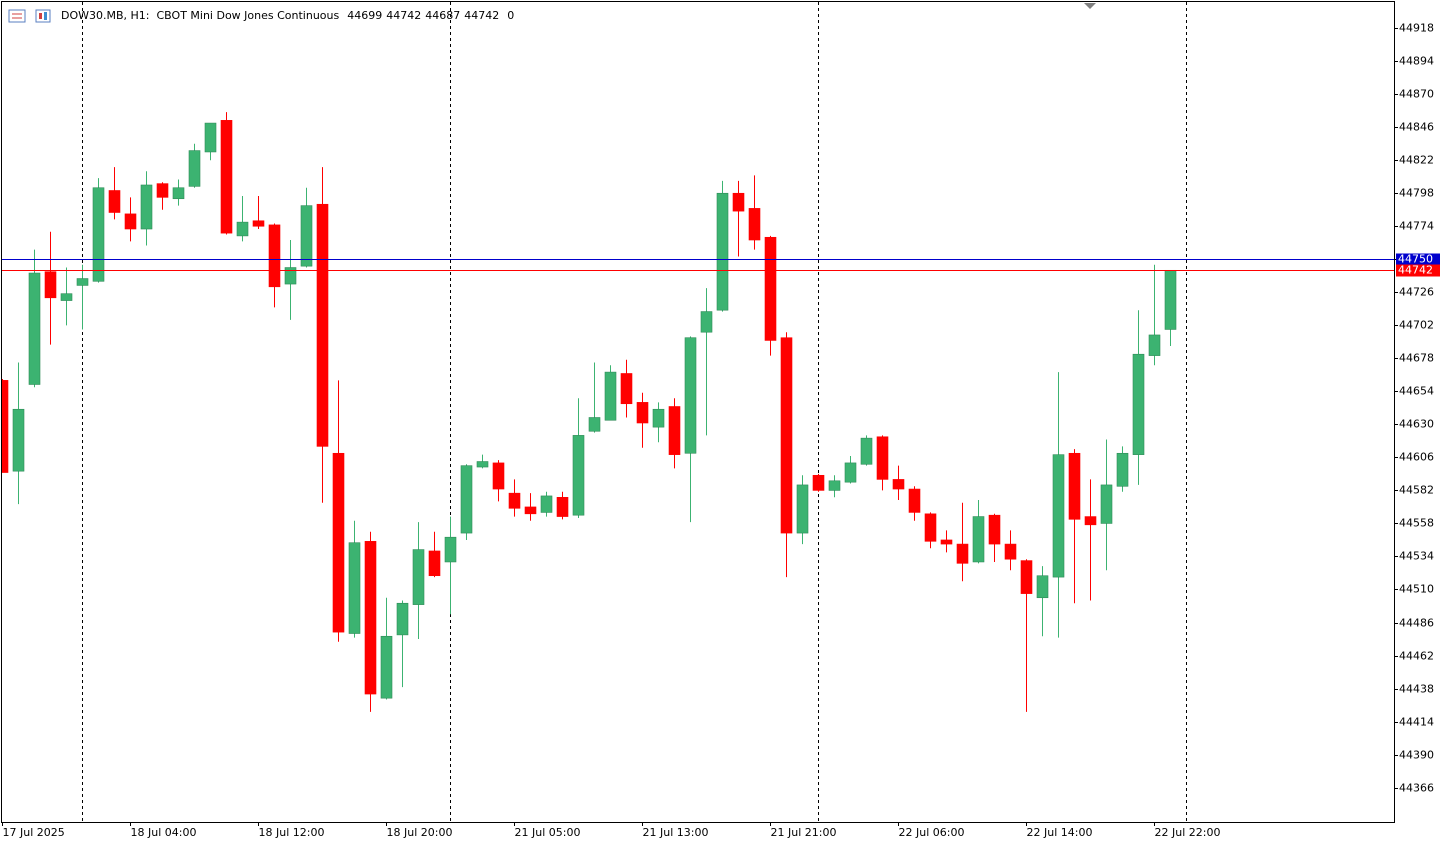  What do you see at coordinates (1416, 556) in the screenshot?
I see `y-tick-label: 44534` at bounding box center [1416, 556].